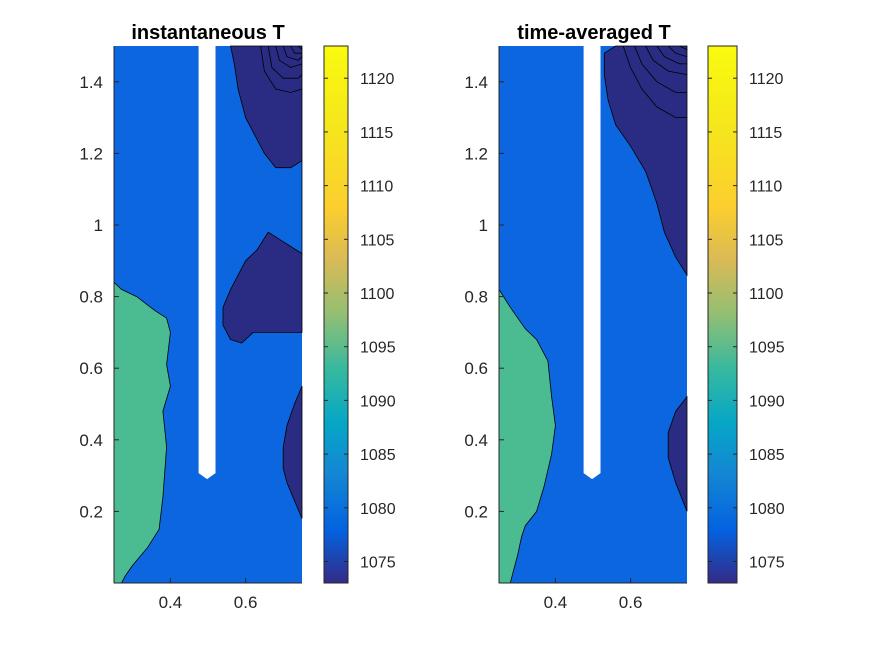  Describe the element at coordinates (207, 33) in the screenshot. I see `plot-title: instantaneous T` at that location.